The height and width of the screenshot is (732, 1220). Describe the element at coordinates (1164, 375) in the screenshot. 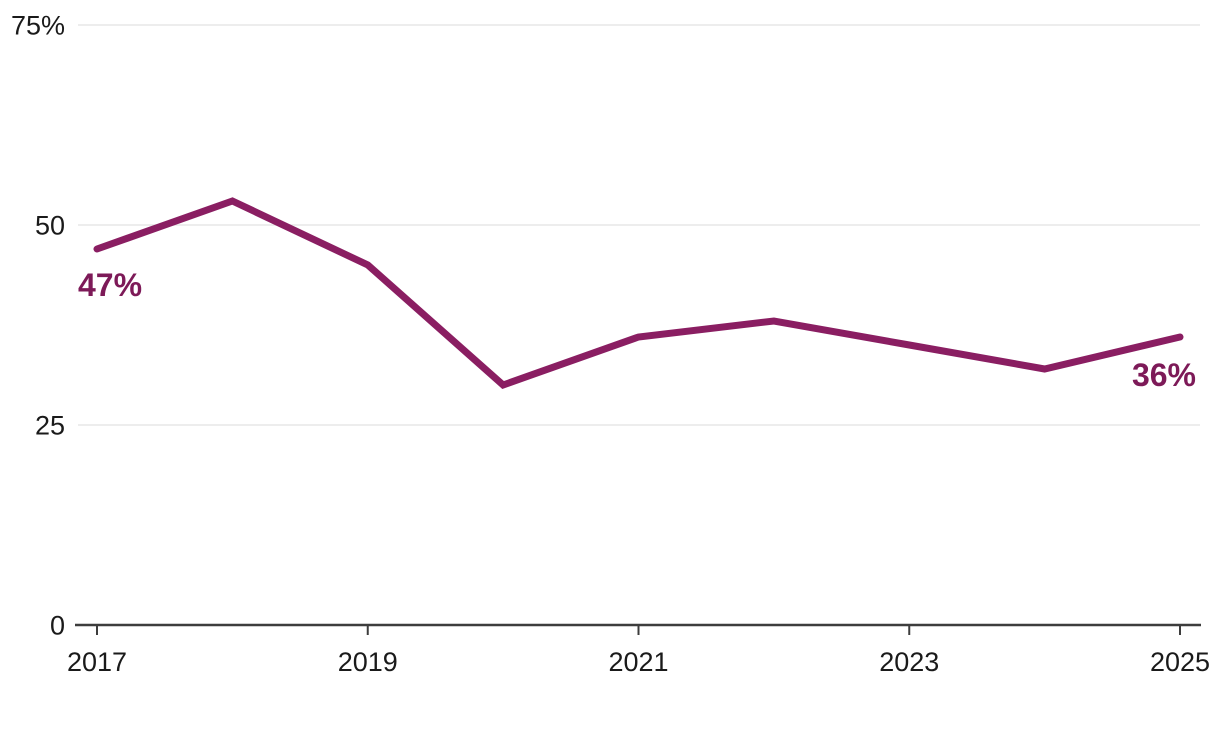

I see `value-annotation-1: 36%` at that location.